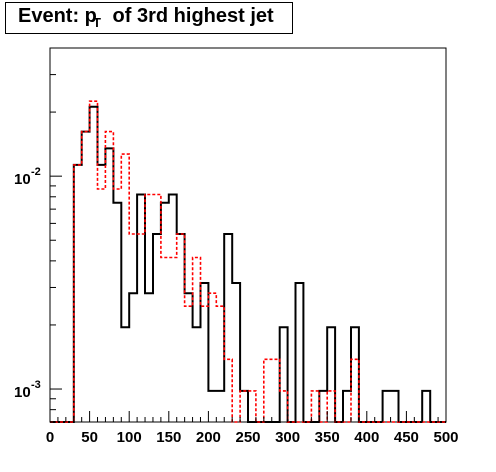  What do you see at coordinates (406, 437) in the screenshot?
I see `x-tick-label: 450` at bounding box center [406, 437].